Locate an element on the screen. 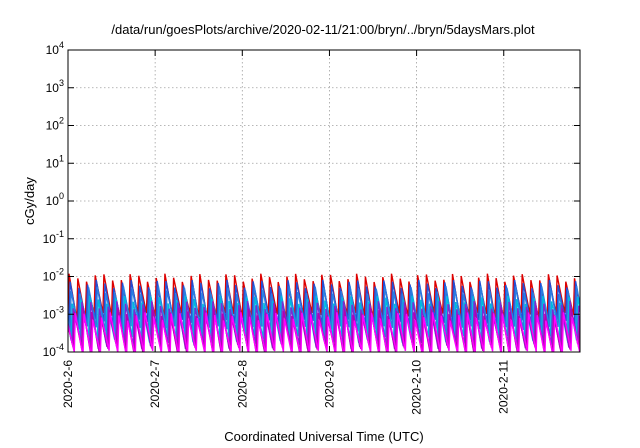 The width and height of the screenshot is (640, 448). x-tick-label: 2020-2-11 is located at coordinates (504, 387).